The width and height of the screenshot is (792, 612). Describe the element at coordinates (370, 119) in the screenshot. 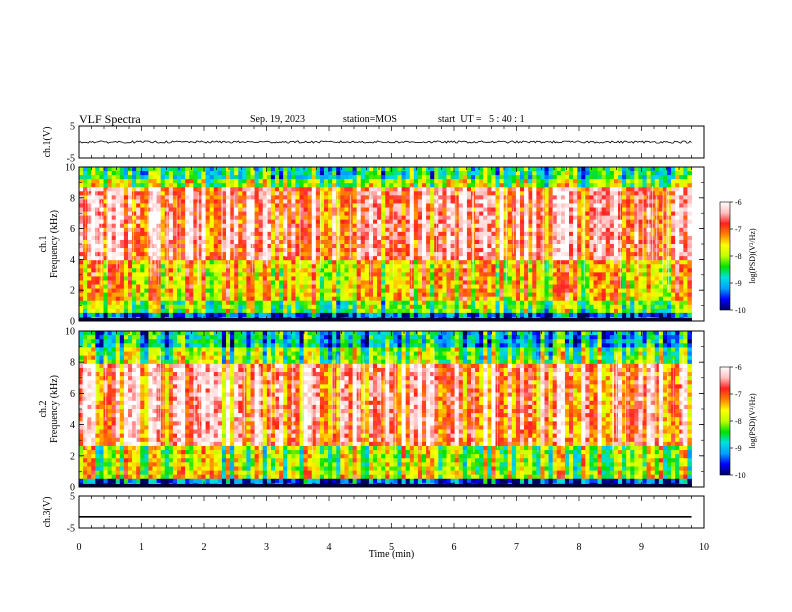

I see `station-label: station=MOS` at that location.